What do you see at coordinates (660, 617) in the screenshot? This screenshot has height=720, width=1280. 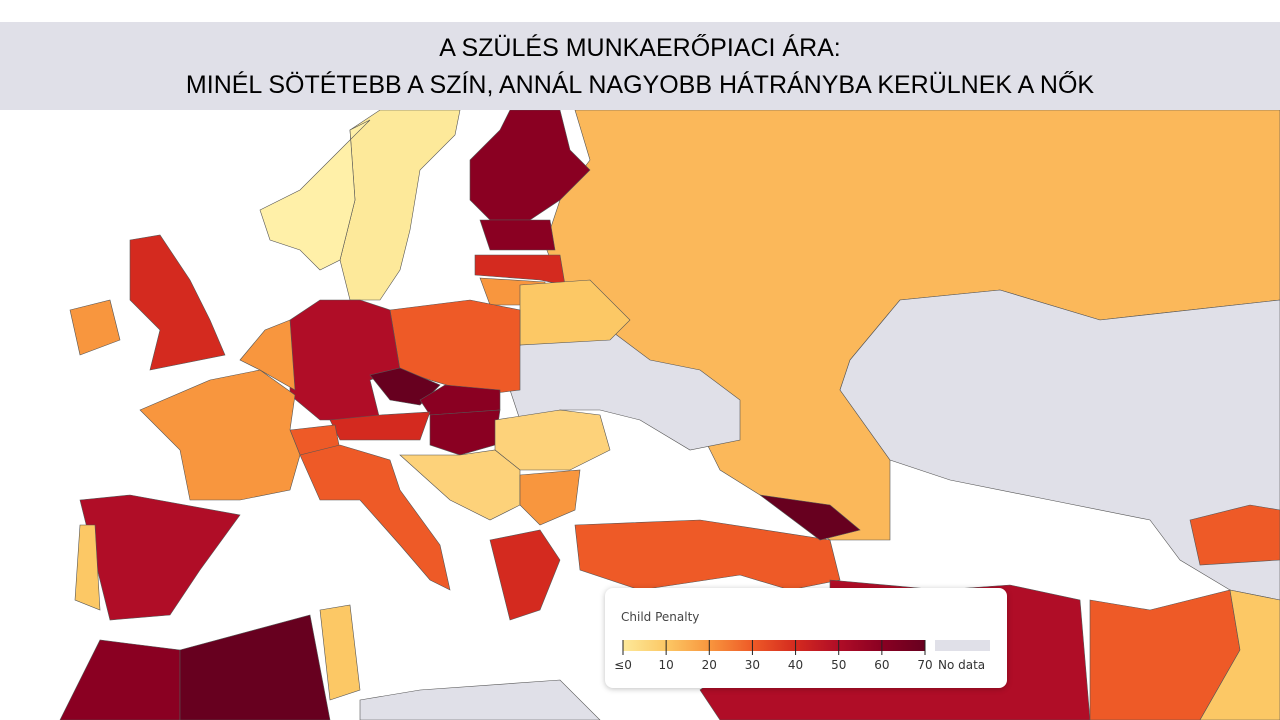 I see `legend-title: Child Penalty` at bounding box center [660, 617].